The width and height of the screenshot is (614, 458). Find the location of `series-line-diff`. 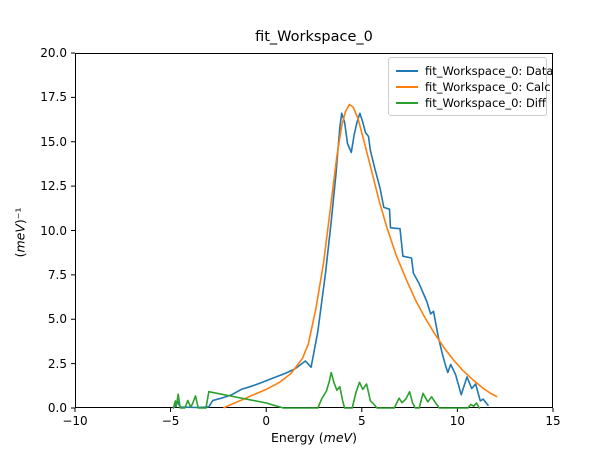

series-line-diff is located at coordinates (326, 390).